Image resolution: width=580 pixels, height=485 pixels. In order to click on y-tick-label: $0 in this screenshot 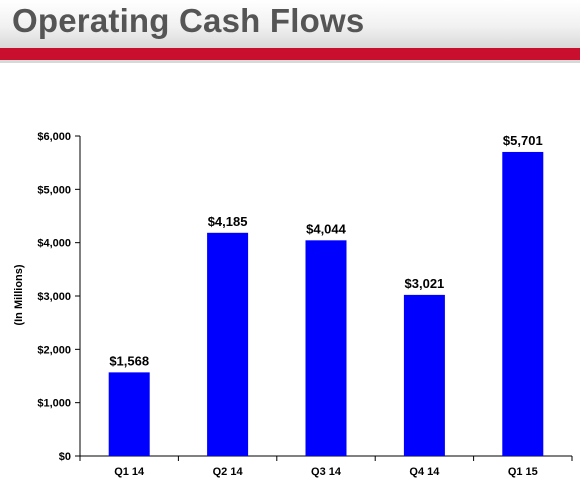, I will do `click(65, 457)`.